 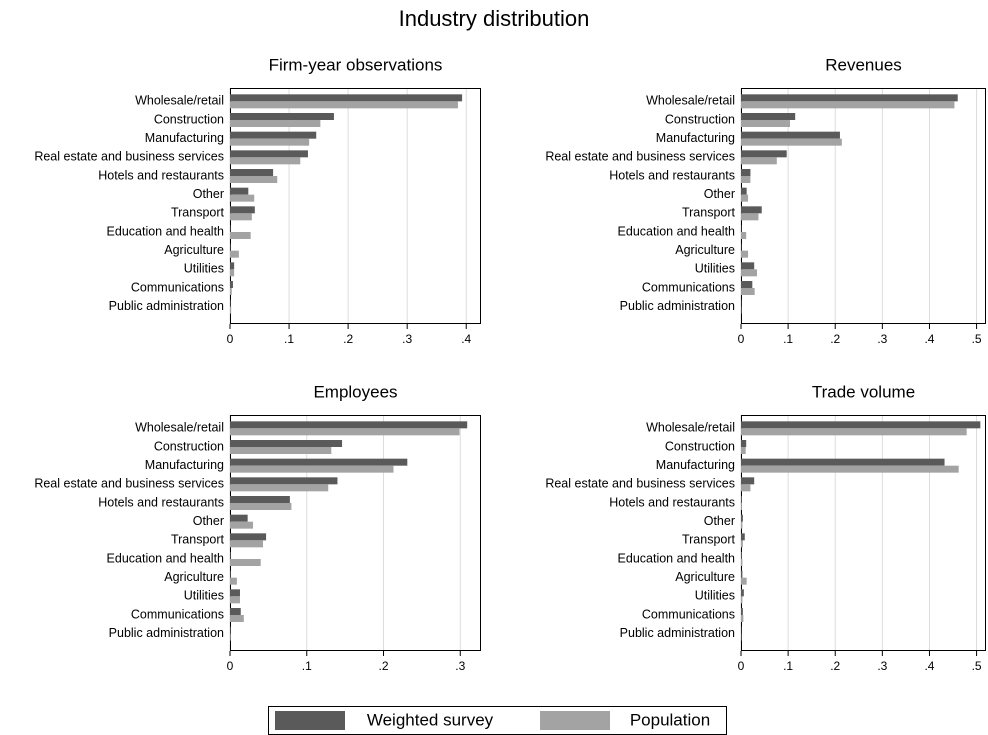 What do you see at coordinates (863, 64) in the screenshot?
I see `panel-title: Revenues` at bounding box center [863, 64].